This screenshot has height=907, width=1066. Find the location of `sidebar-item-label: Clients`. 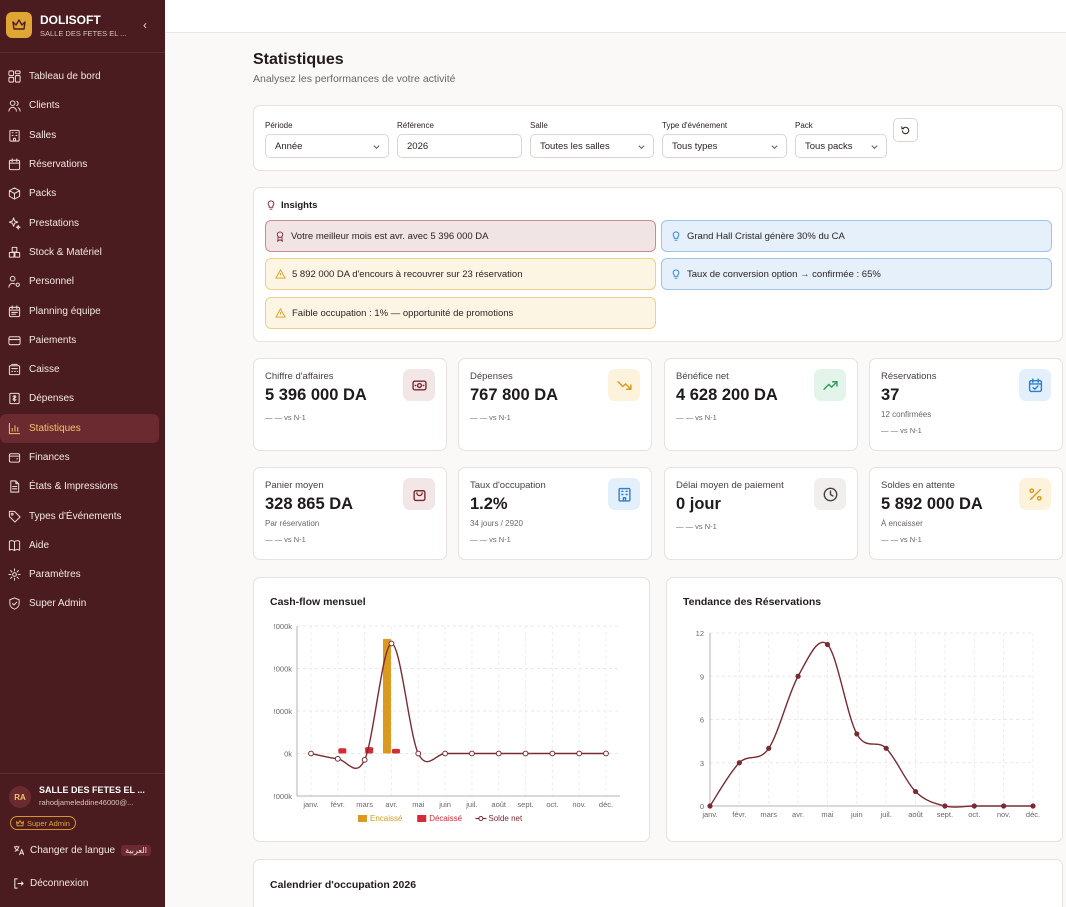

sidebar-item-label: Clients is located at coordinates (44, 106).